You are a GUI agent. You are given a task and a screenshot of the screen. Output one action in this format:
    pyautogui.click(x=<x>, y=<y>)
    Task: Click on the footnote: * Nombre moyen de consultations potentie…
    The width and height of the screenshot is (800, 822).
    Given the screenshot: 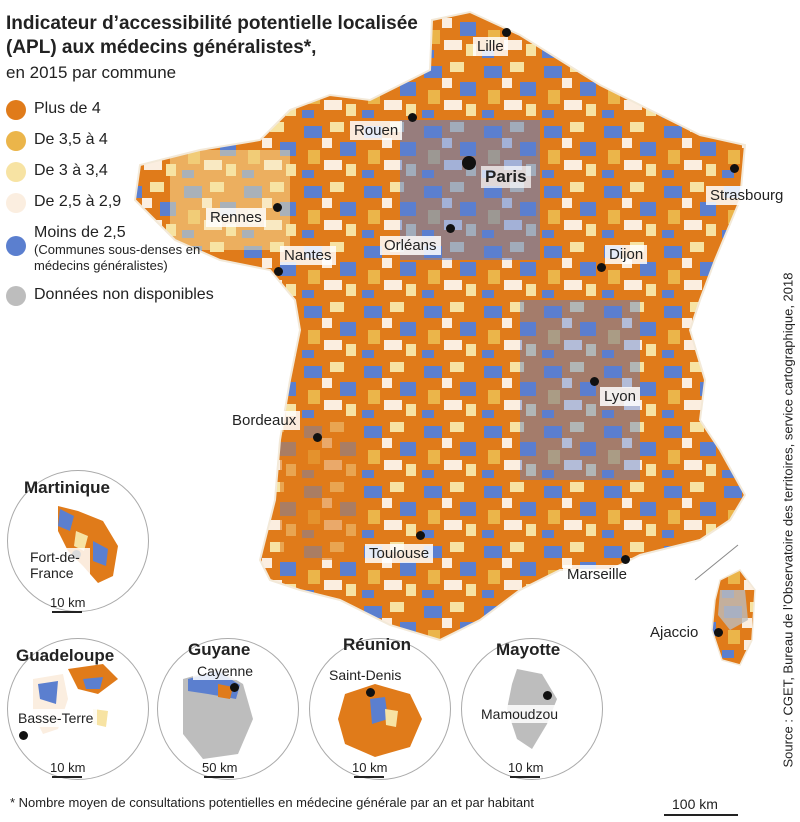 What is the action you would take?
    pyautogui.click(x=272, y=802)
    